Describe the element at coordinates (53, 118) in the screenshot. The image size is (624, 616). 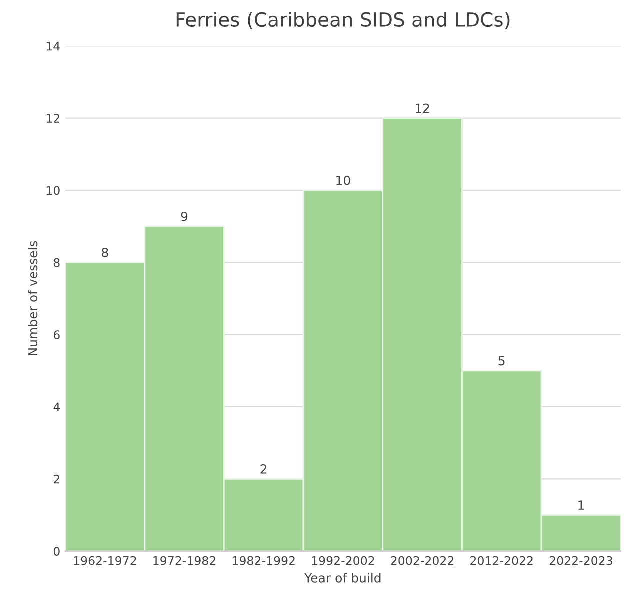
I see `y-tick-label: 12` at that location.